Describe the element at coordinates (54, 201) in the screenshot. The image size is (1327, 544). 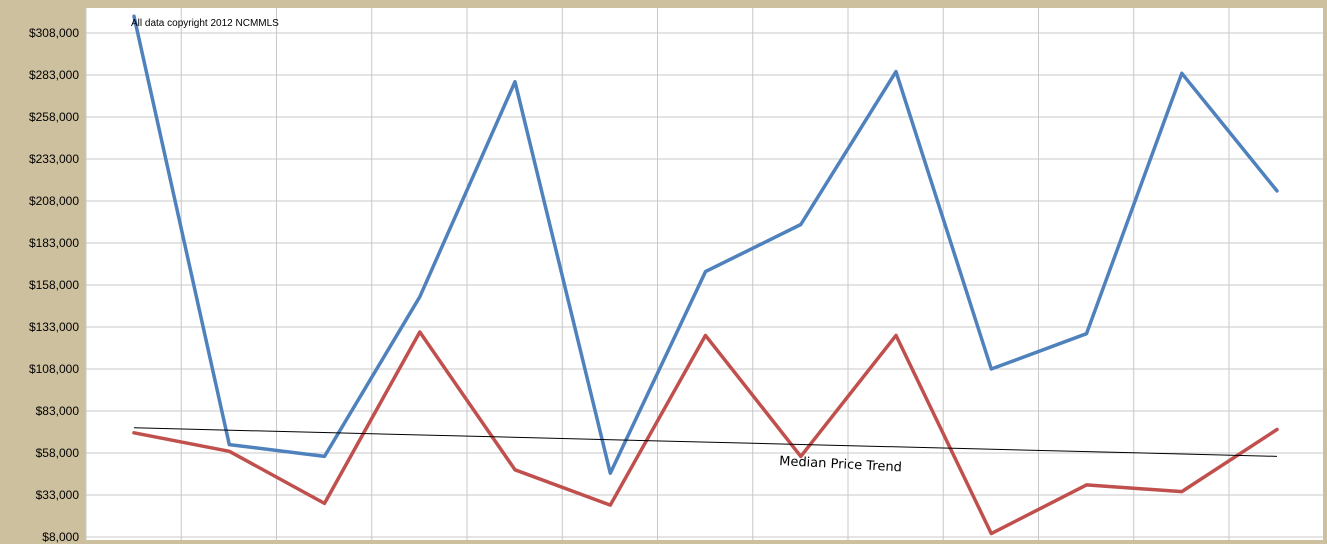
I see `y-tick-label: $208,000` at that location.